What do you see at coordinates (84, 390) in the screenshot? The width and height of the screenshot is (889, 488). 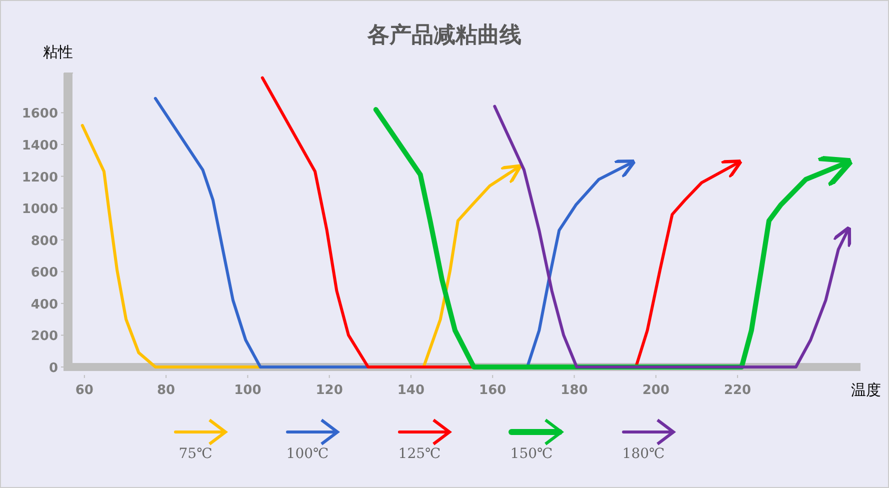 I see `x-tick-label: 60` at bounding box center [84, 390].